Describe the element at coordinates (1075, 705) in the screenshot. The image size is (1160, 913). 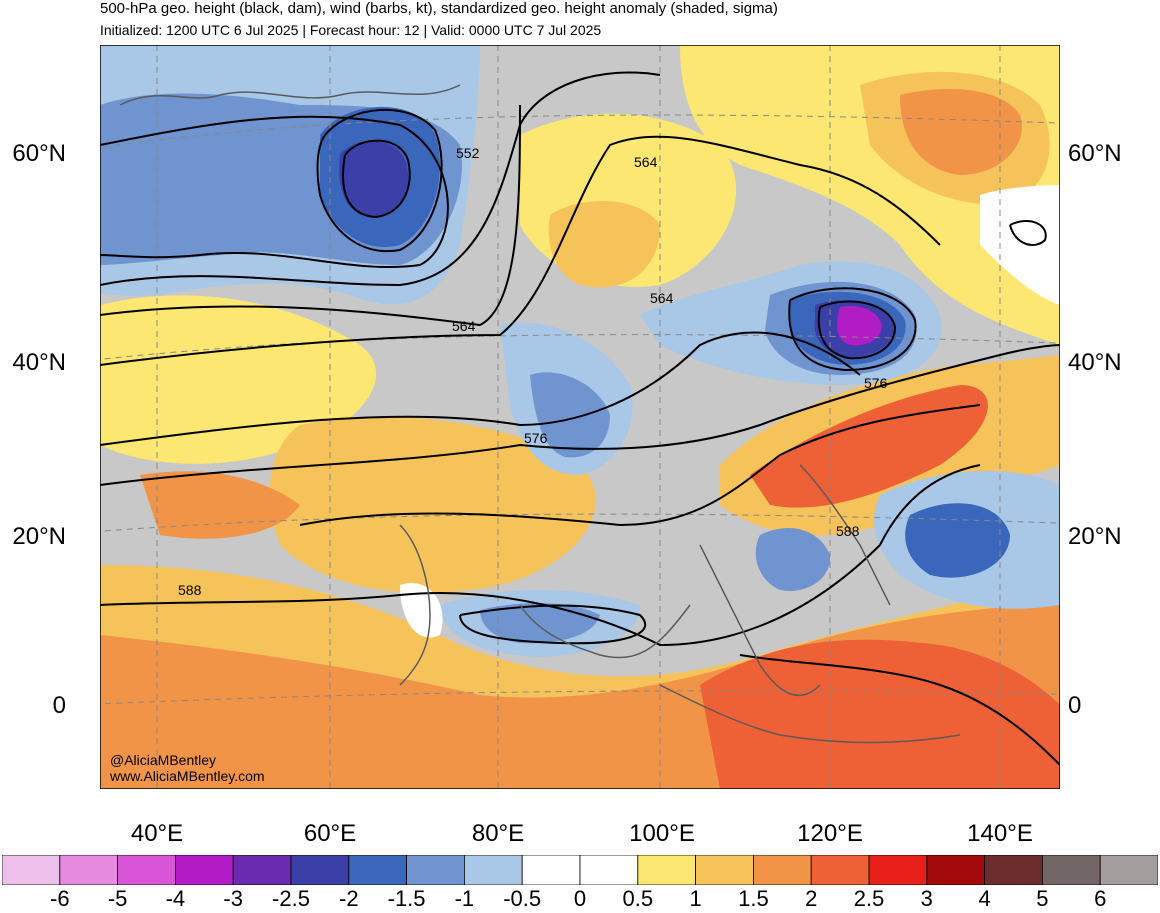
I see `lat-label-right: 0` at that location.